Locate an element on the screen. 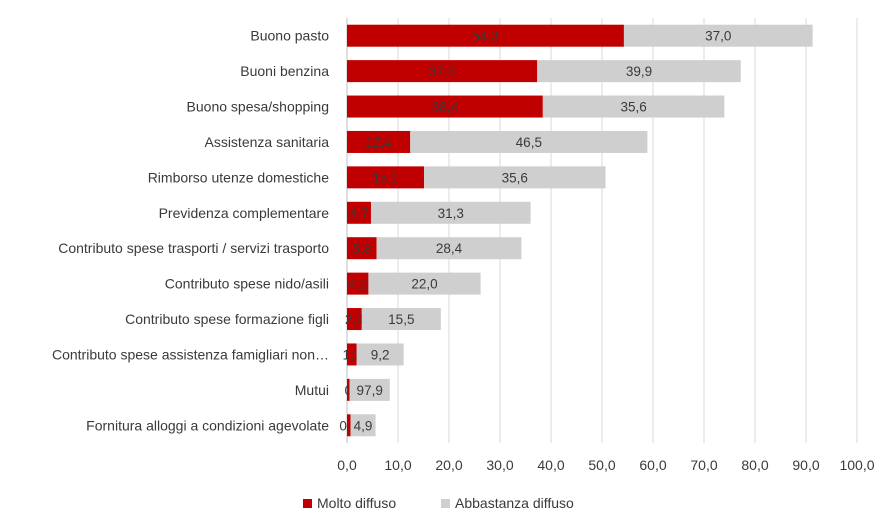 This screenshot has height=519, width=887. data-label: 28,4 is located at coordinates (449, 248).